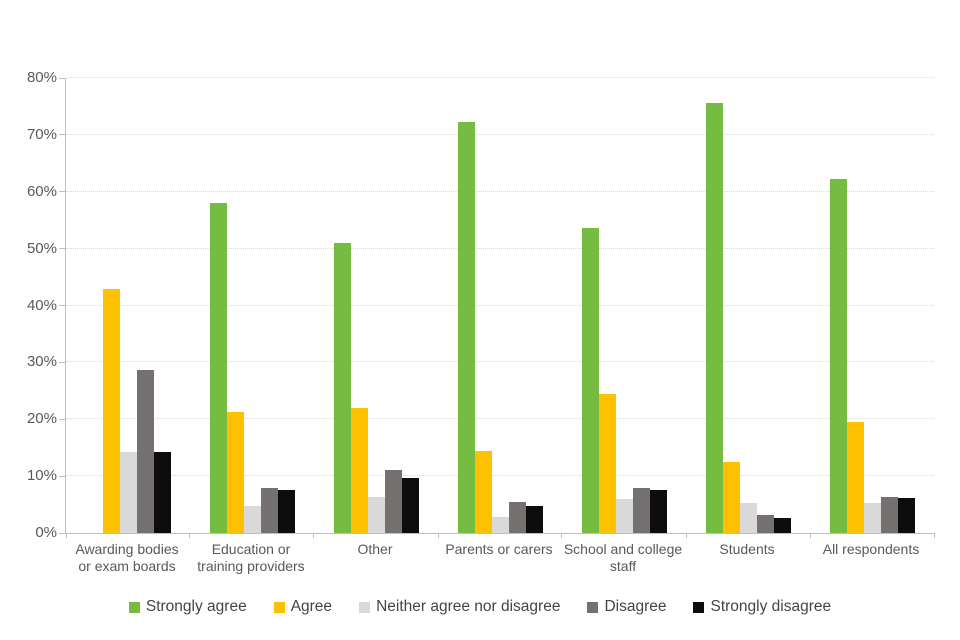 Image resolution: width=960 pixels, height=640 pixels. I want to click on bar-group-students, so click(748, 305).